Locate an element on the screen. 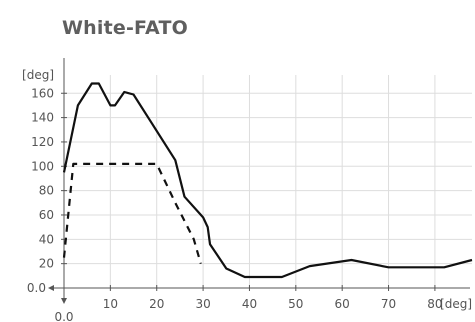 The height and width of the screenshot is (322, 475). x-tick-label-20: 20 is located at coordinates (156, 304).